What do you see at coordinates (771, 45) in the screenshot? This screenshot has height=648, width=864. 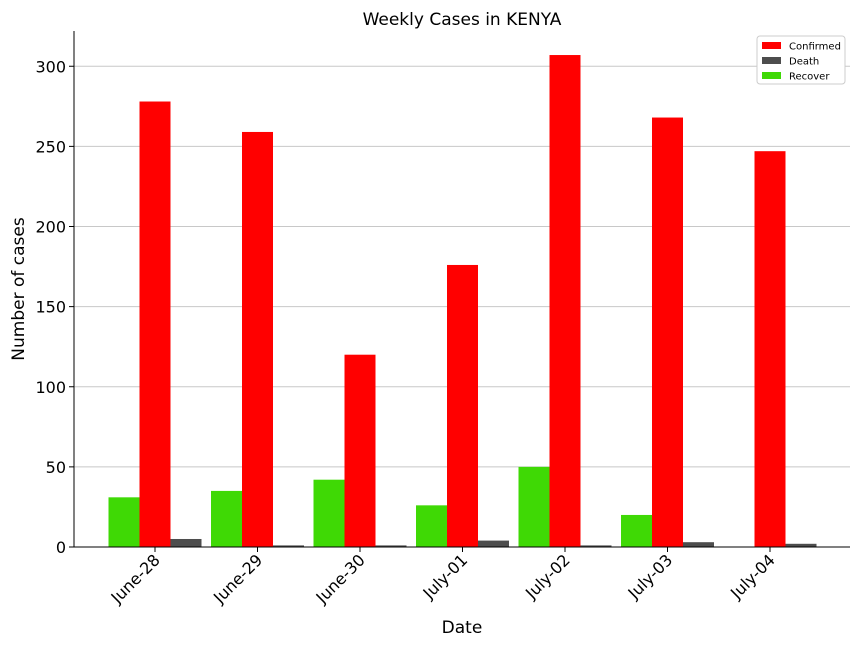 I see `legend-swatch-confirmed` at bounding box center [771, 45].